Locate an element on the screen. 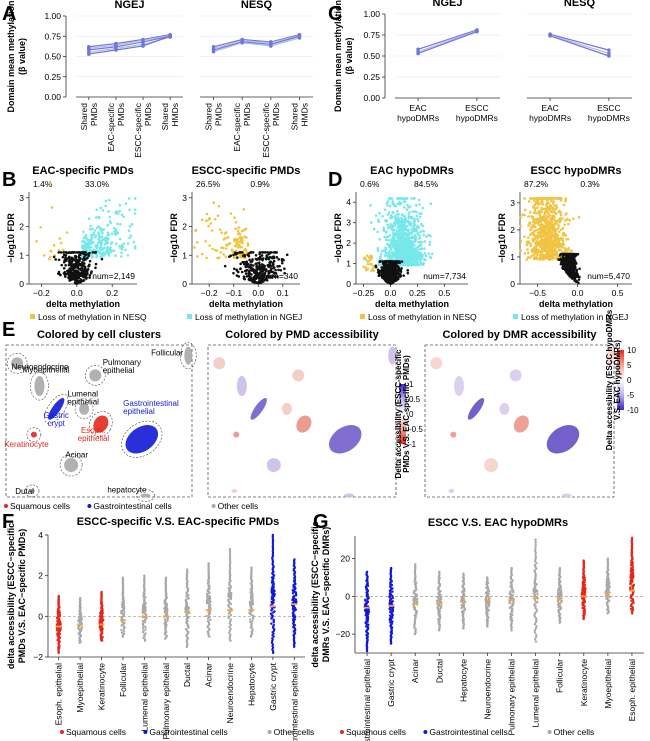  cluster-label: Lumenal is located at coordinates (82, 394).